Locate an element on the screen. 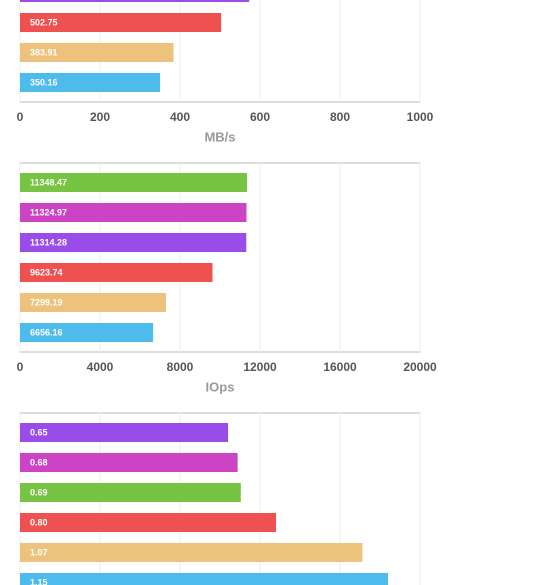  x-tick-label: 600 is located at coordinates (260, 117).